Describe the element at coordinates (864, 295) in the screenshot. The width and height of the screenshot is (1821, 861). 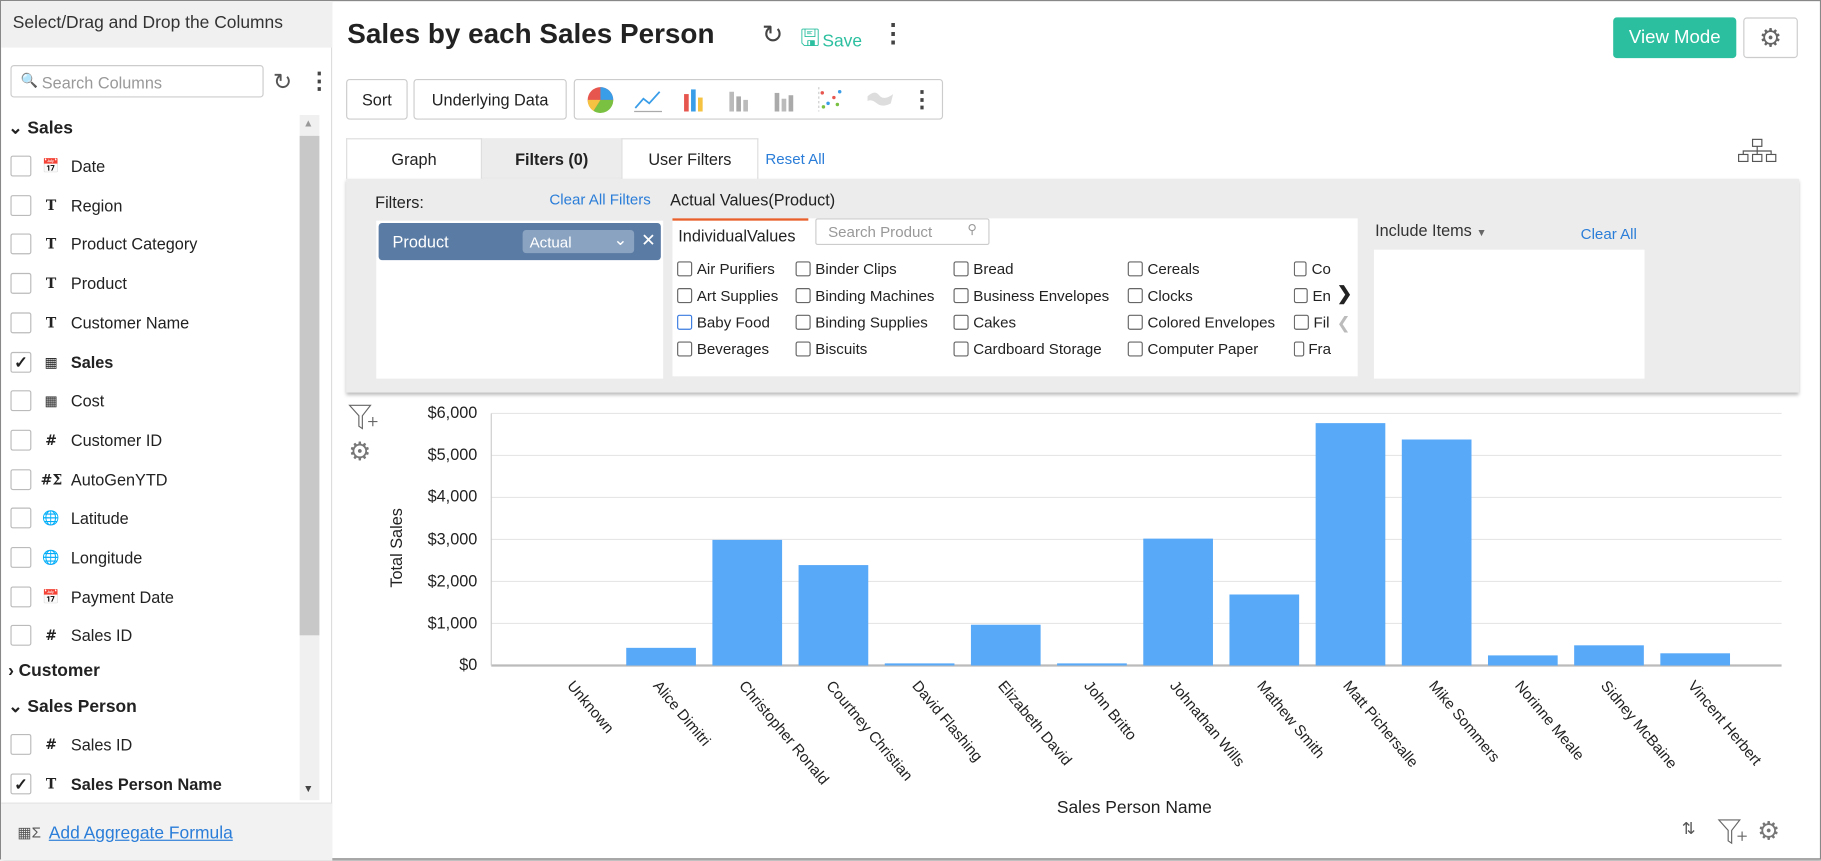
I see `product-value-checkbox: Binding Machines` at that location.